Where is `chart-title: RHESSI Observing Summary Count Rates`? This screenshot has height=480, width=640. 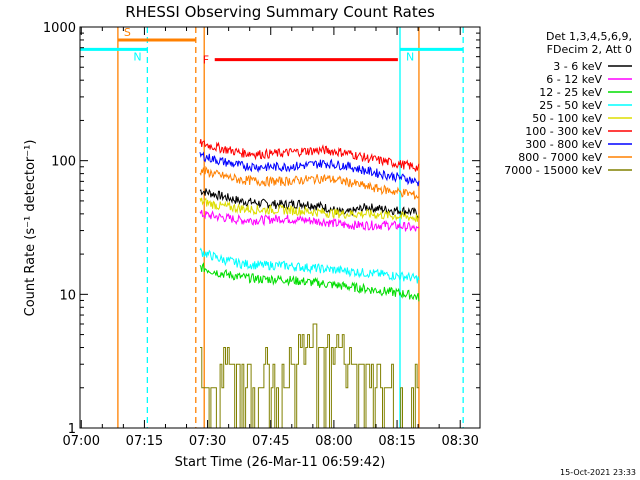
chart-title: RHESSI Observing Summary Count Rates is located at coordinates (280, 12).